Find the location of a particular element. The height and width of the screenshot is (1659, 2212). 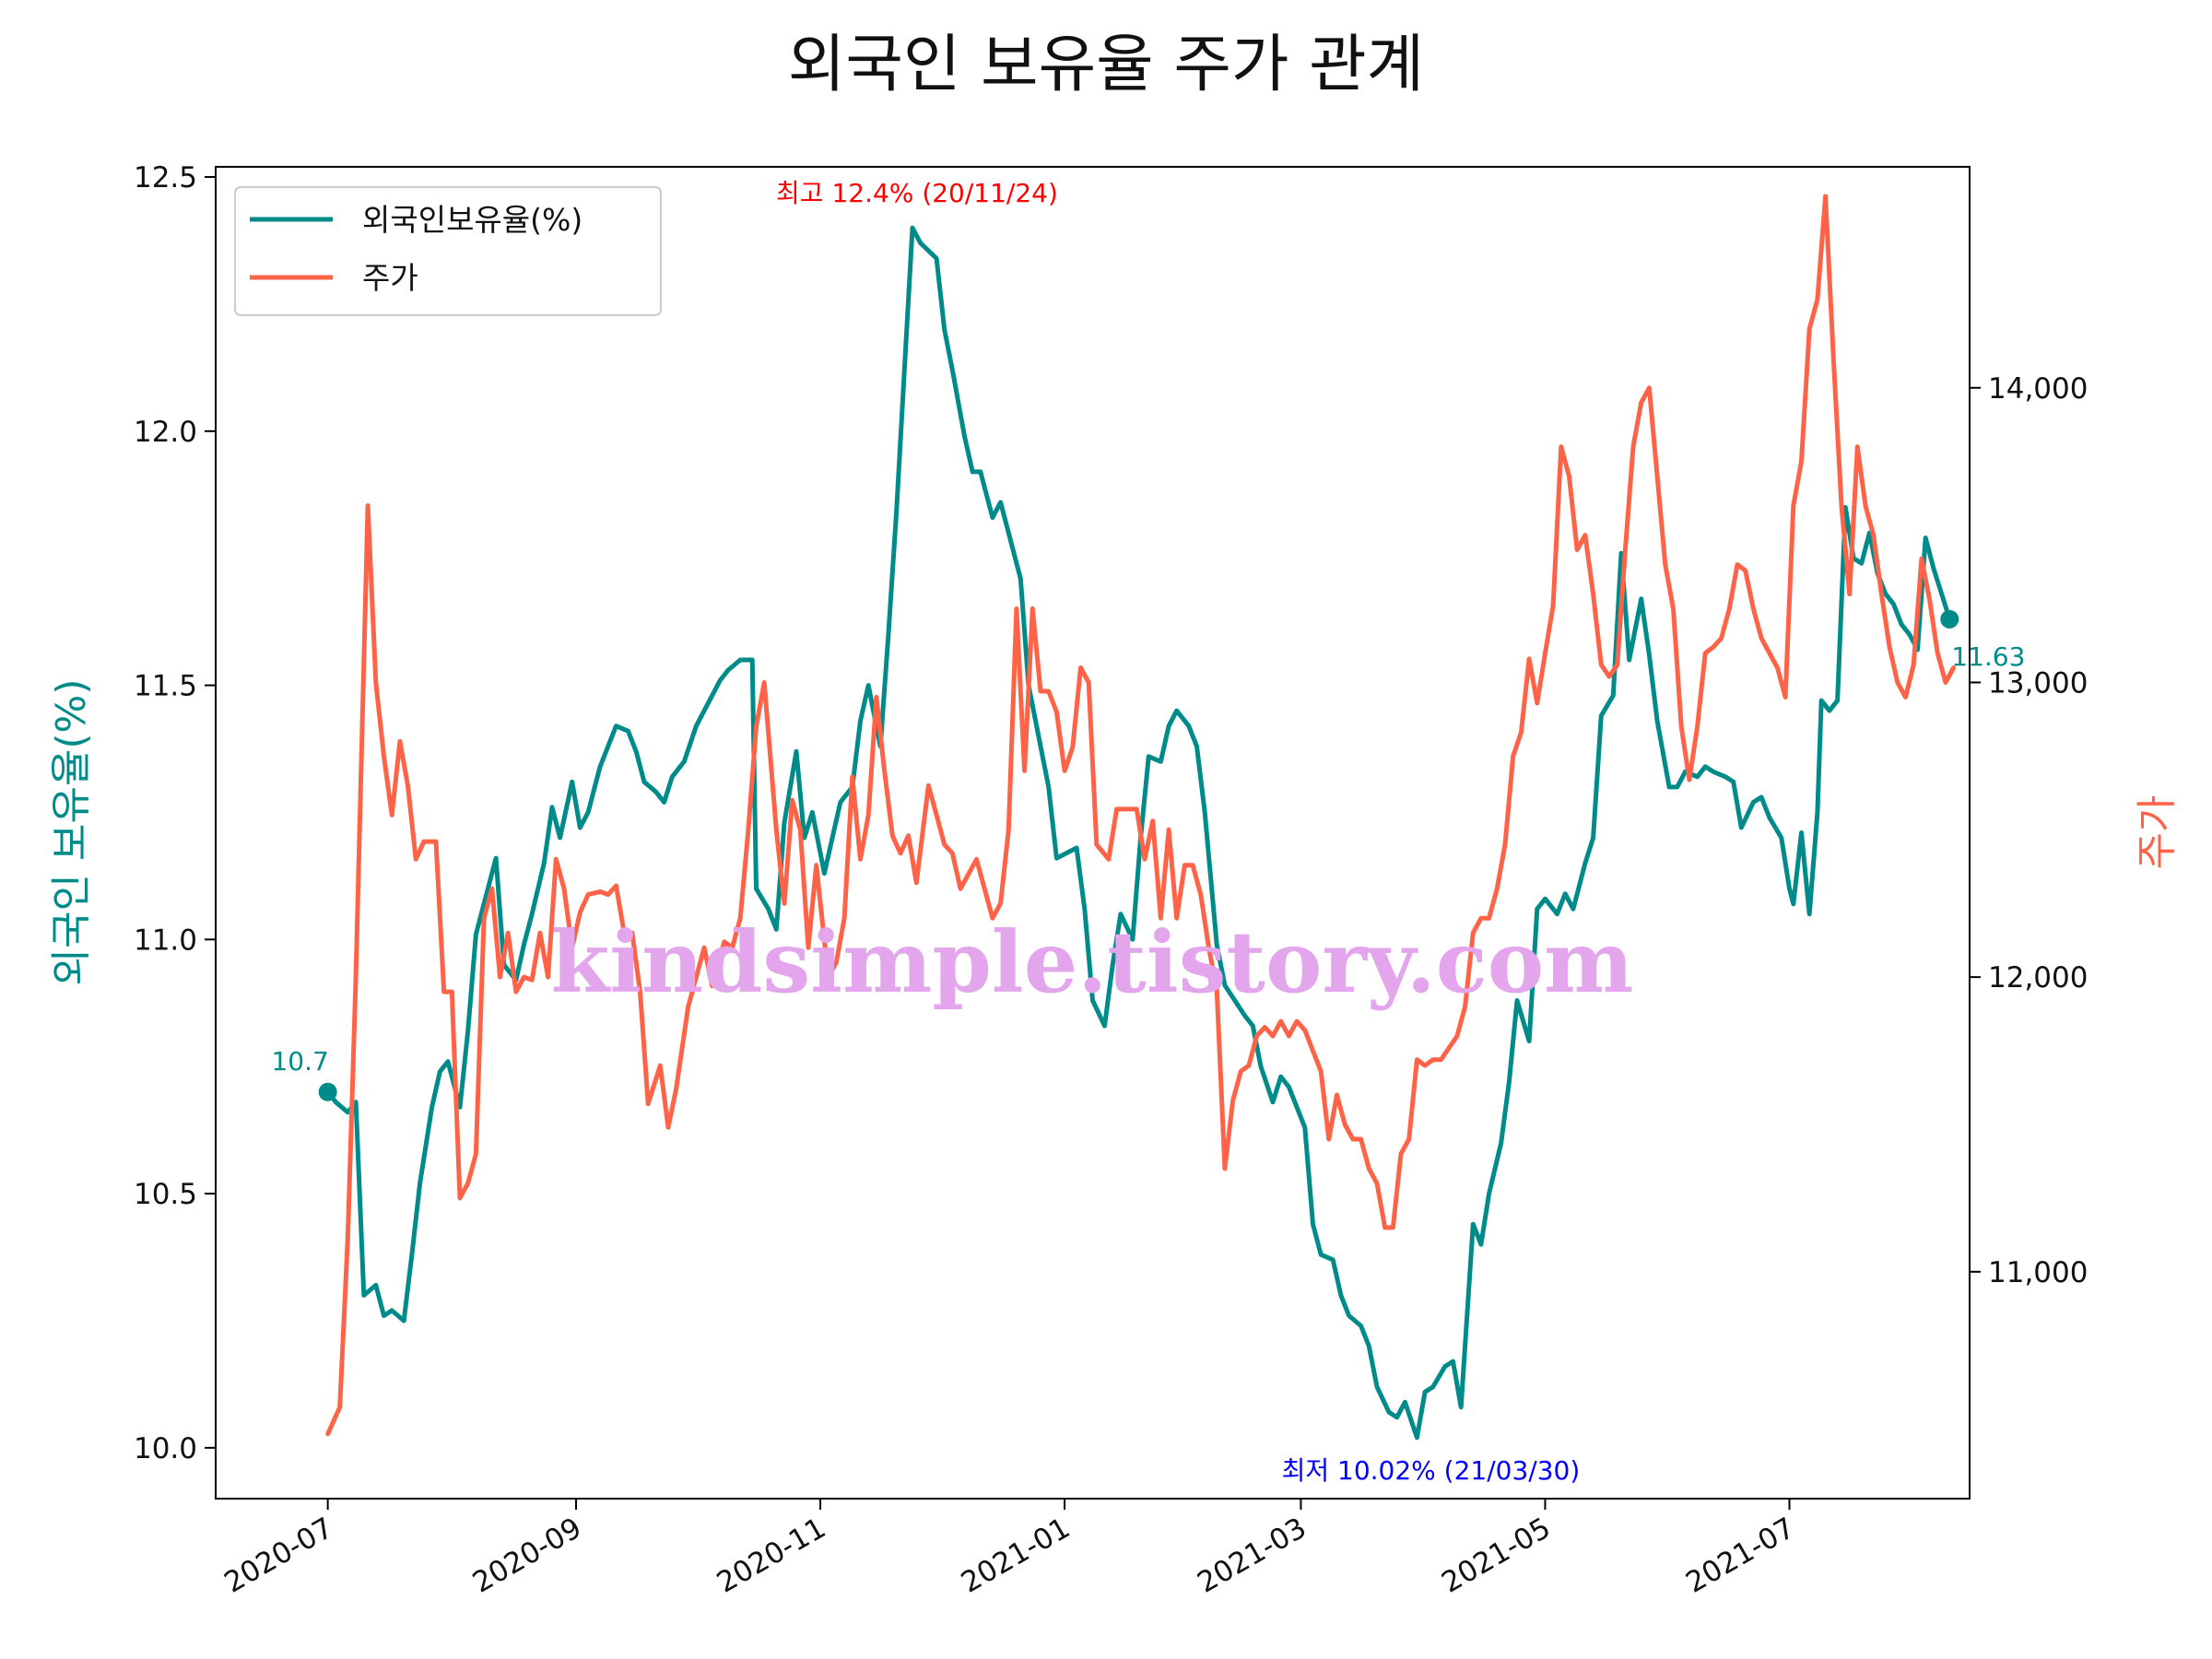

x-tick-label: 2020-07 is located at coordinates (278, 1556).